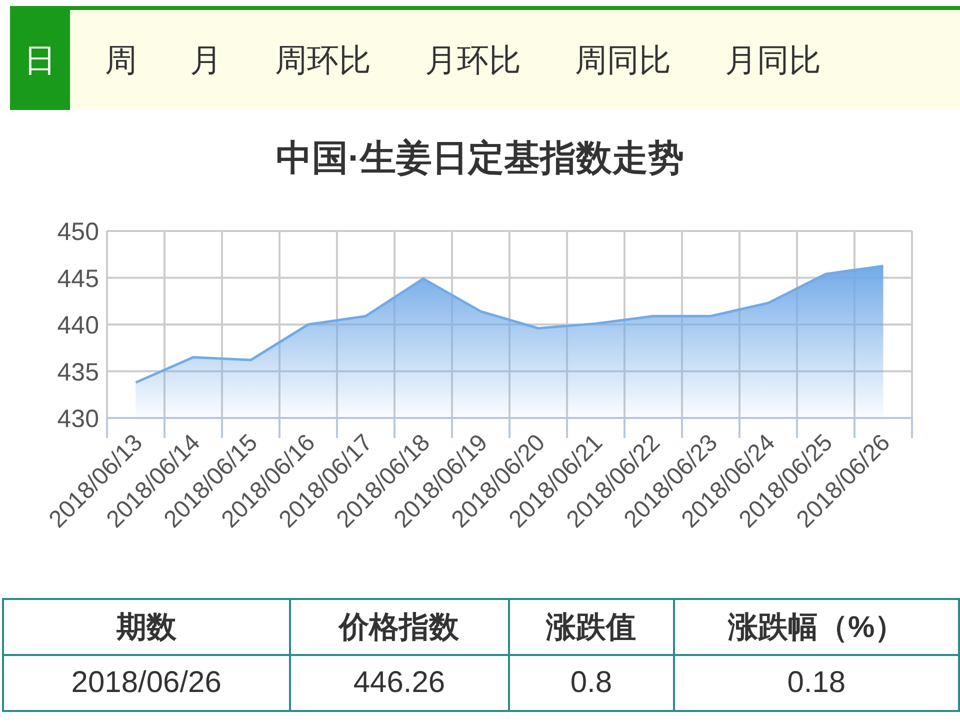 This screenshot has height=727, width=960. What do you see at coordinates (146, 683) in the screenshot?
I see `text: 2018/06/26` at bounding box center [146, 683].